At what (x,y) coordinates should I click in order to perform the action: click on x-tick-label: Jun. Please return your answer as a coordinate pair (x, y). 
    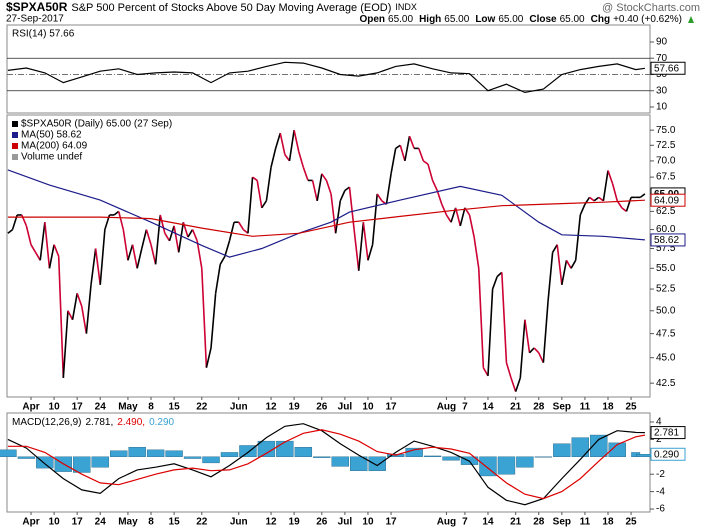
    Looking at the image, I should click on (239, 407).